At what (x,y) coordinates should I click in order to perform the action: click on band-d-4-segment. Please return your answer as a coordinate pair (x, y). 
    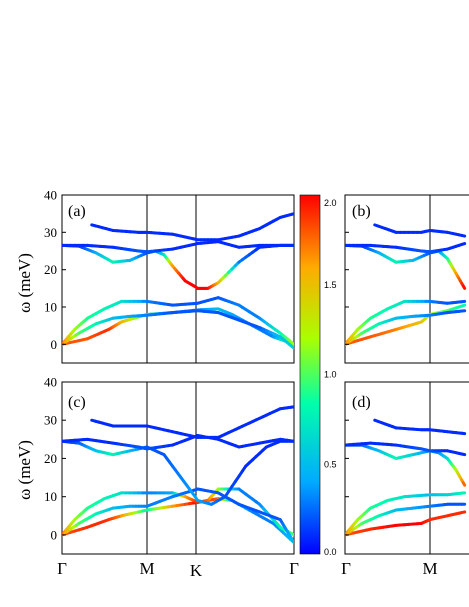
    Looking at the image, I should click on (463, 454).